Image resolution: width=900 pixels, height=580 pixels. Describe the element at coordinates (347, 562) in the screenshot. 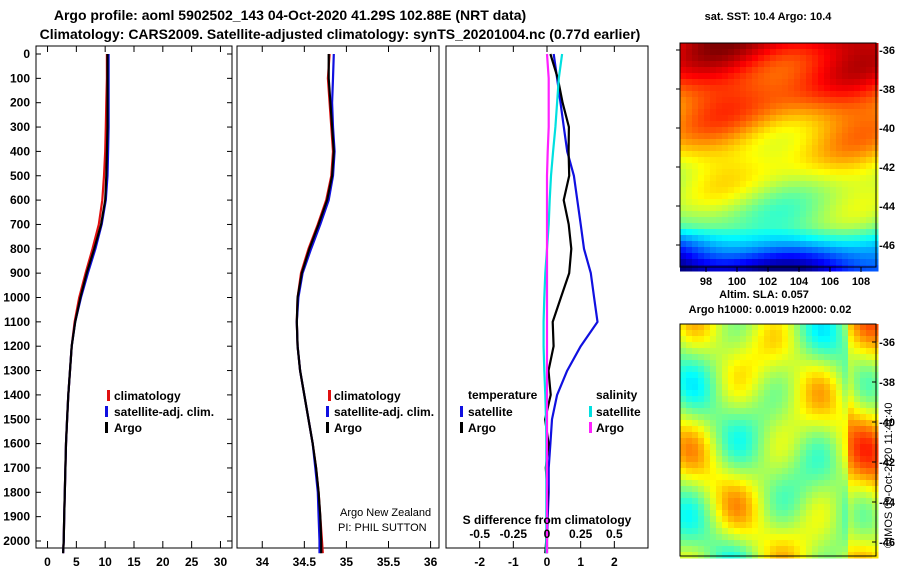

I see `x-tick-label: 35` at that location.